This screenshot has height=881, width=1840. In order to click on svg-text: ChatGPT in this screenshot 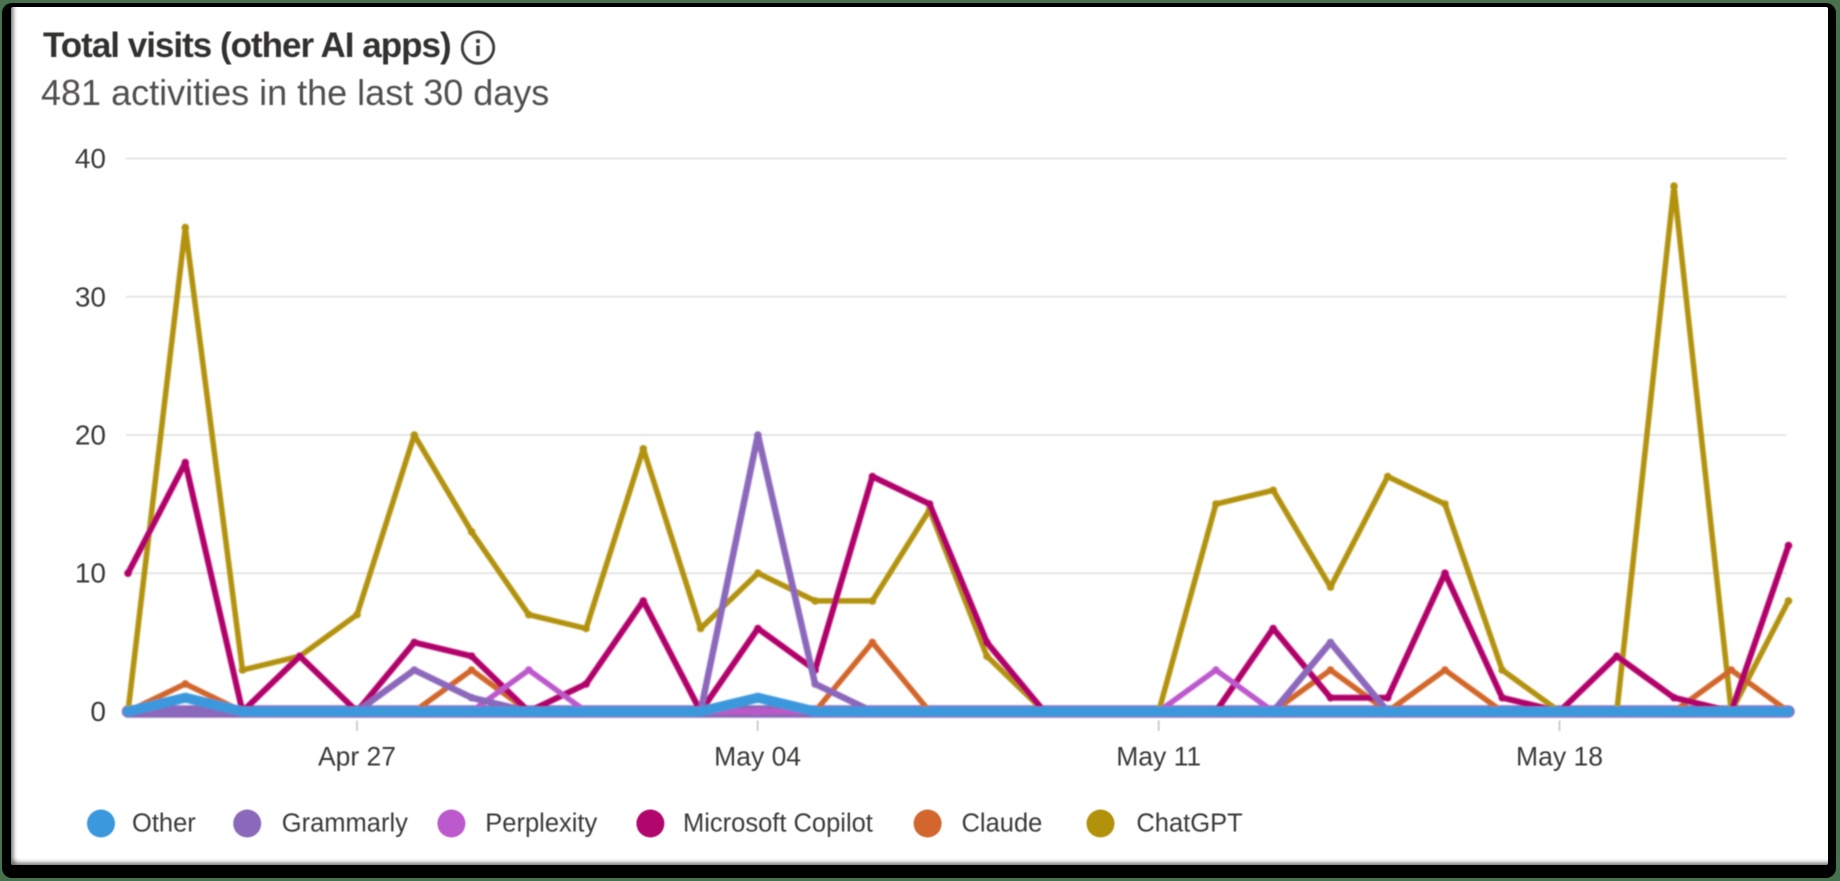, I will do `click(1189, 824)`.